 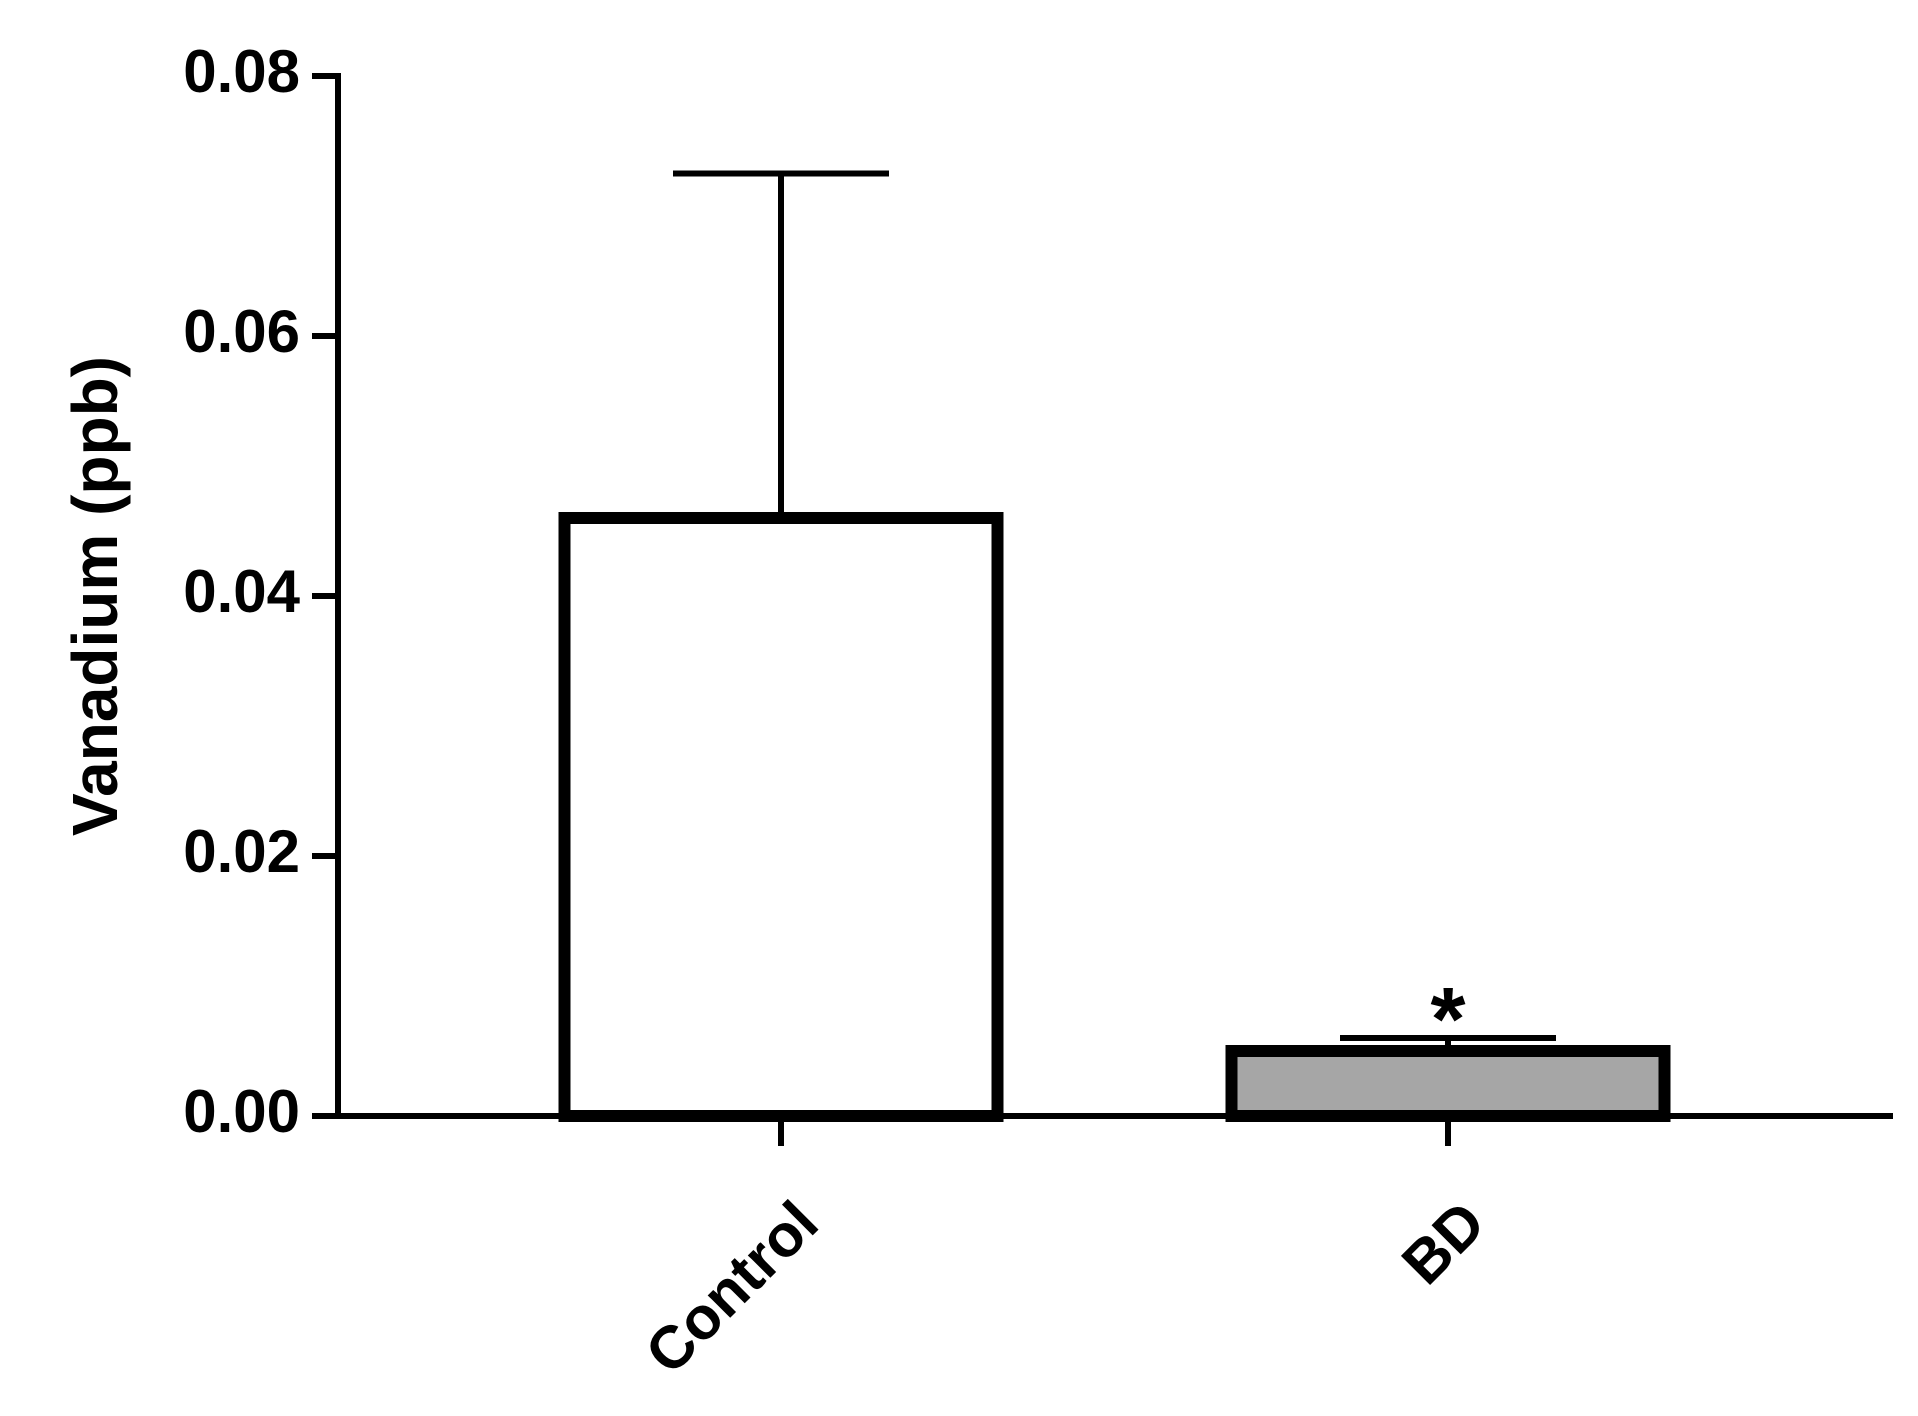 I want to click on y-tick-label: 0.08, so click(x=241, y=71).